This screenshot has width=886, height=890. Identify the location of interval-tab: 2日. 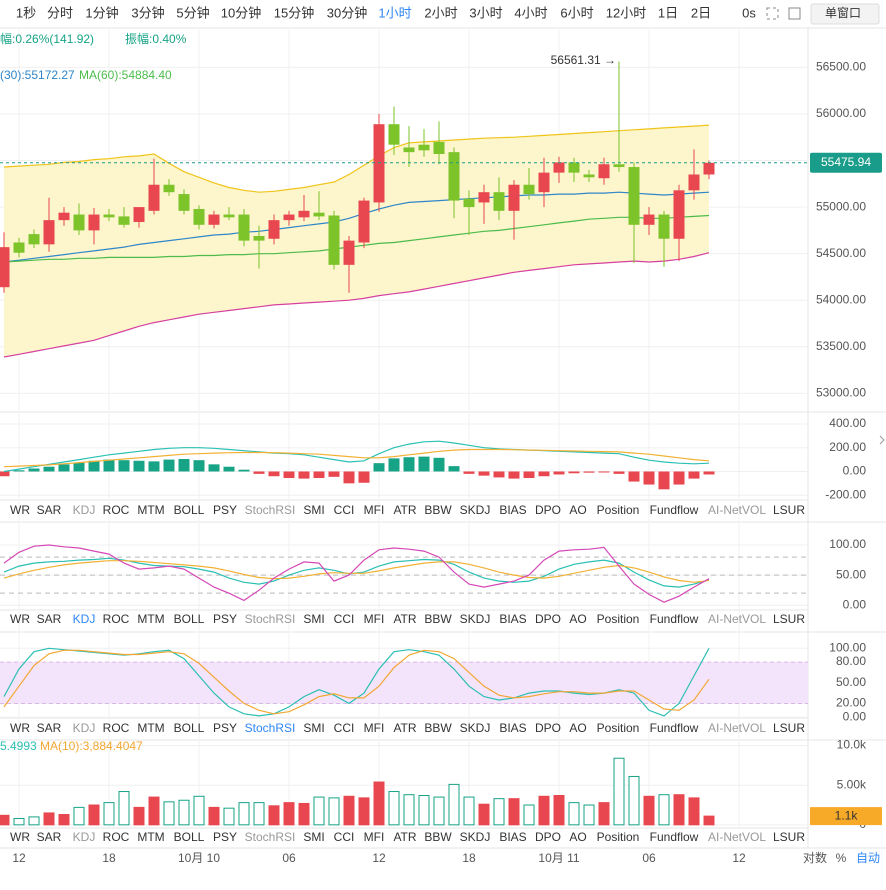
(701, 12).